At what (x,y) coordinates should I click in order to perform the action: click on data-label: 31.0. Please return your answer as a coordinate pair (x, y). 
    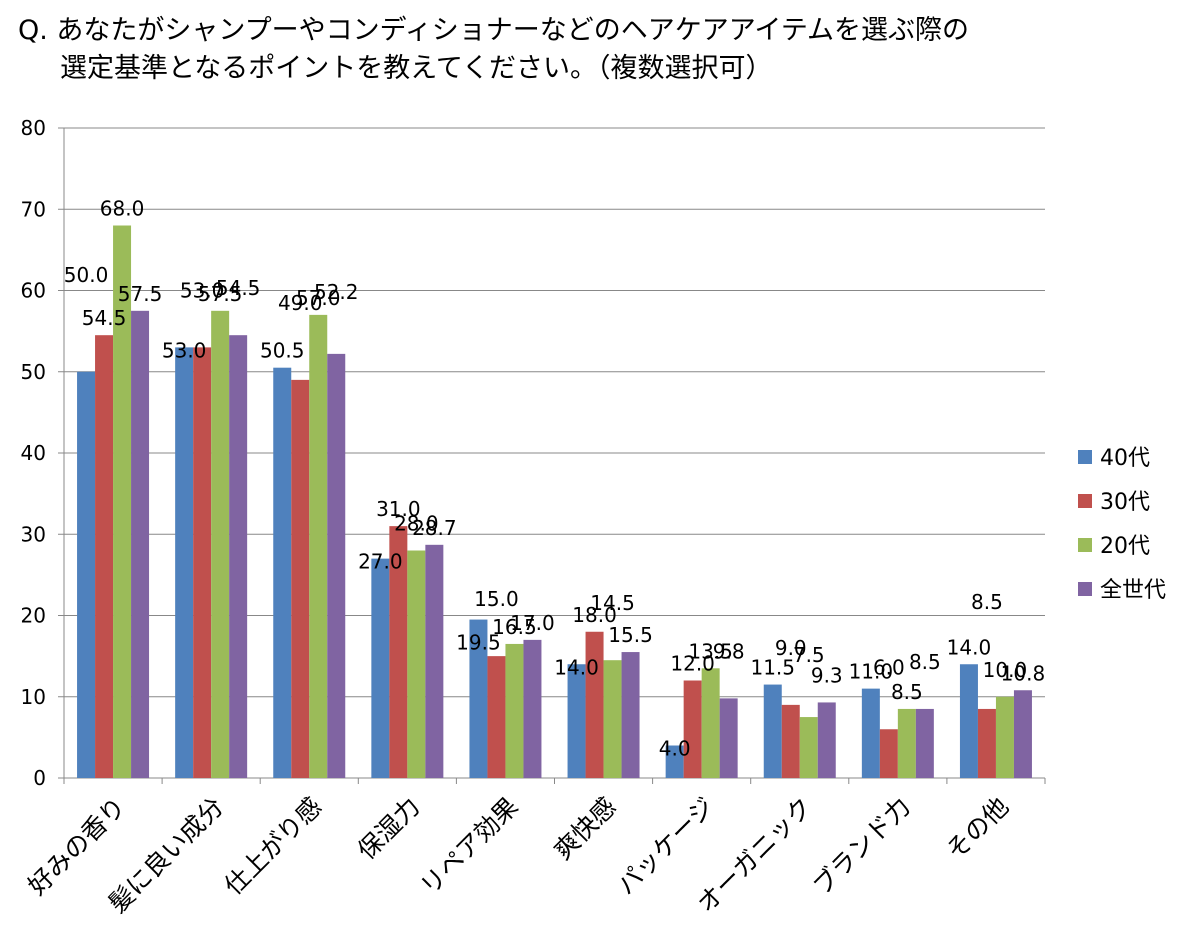
    Looking at the image, I should click on (398, 509).